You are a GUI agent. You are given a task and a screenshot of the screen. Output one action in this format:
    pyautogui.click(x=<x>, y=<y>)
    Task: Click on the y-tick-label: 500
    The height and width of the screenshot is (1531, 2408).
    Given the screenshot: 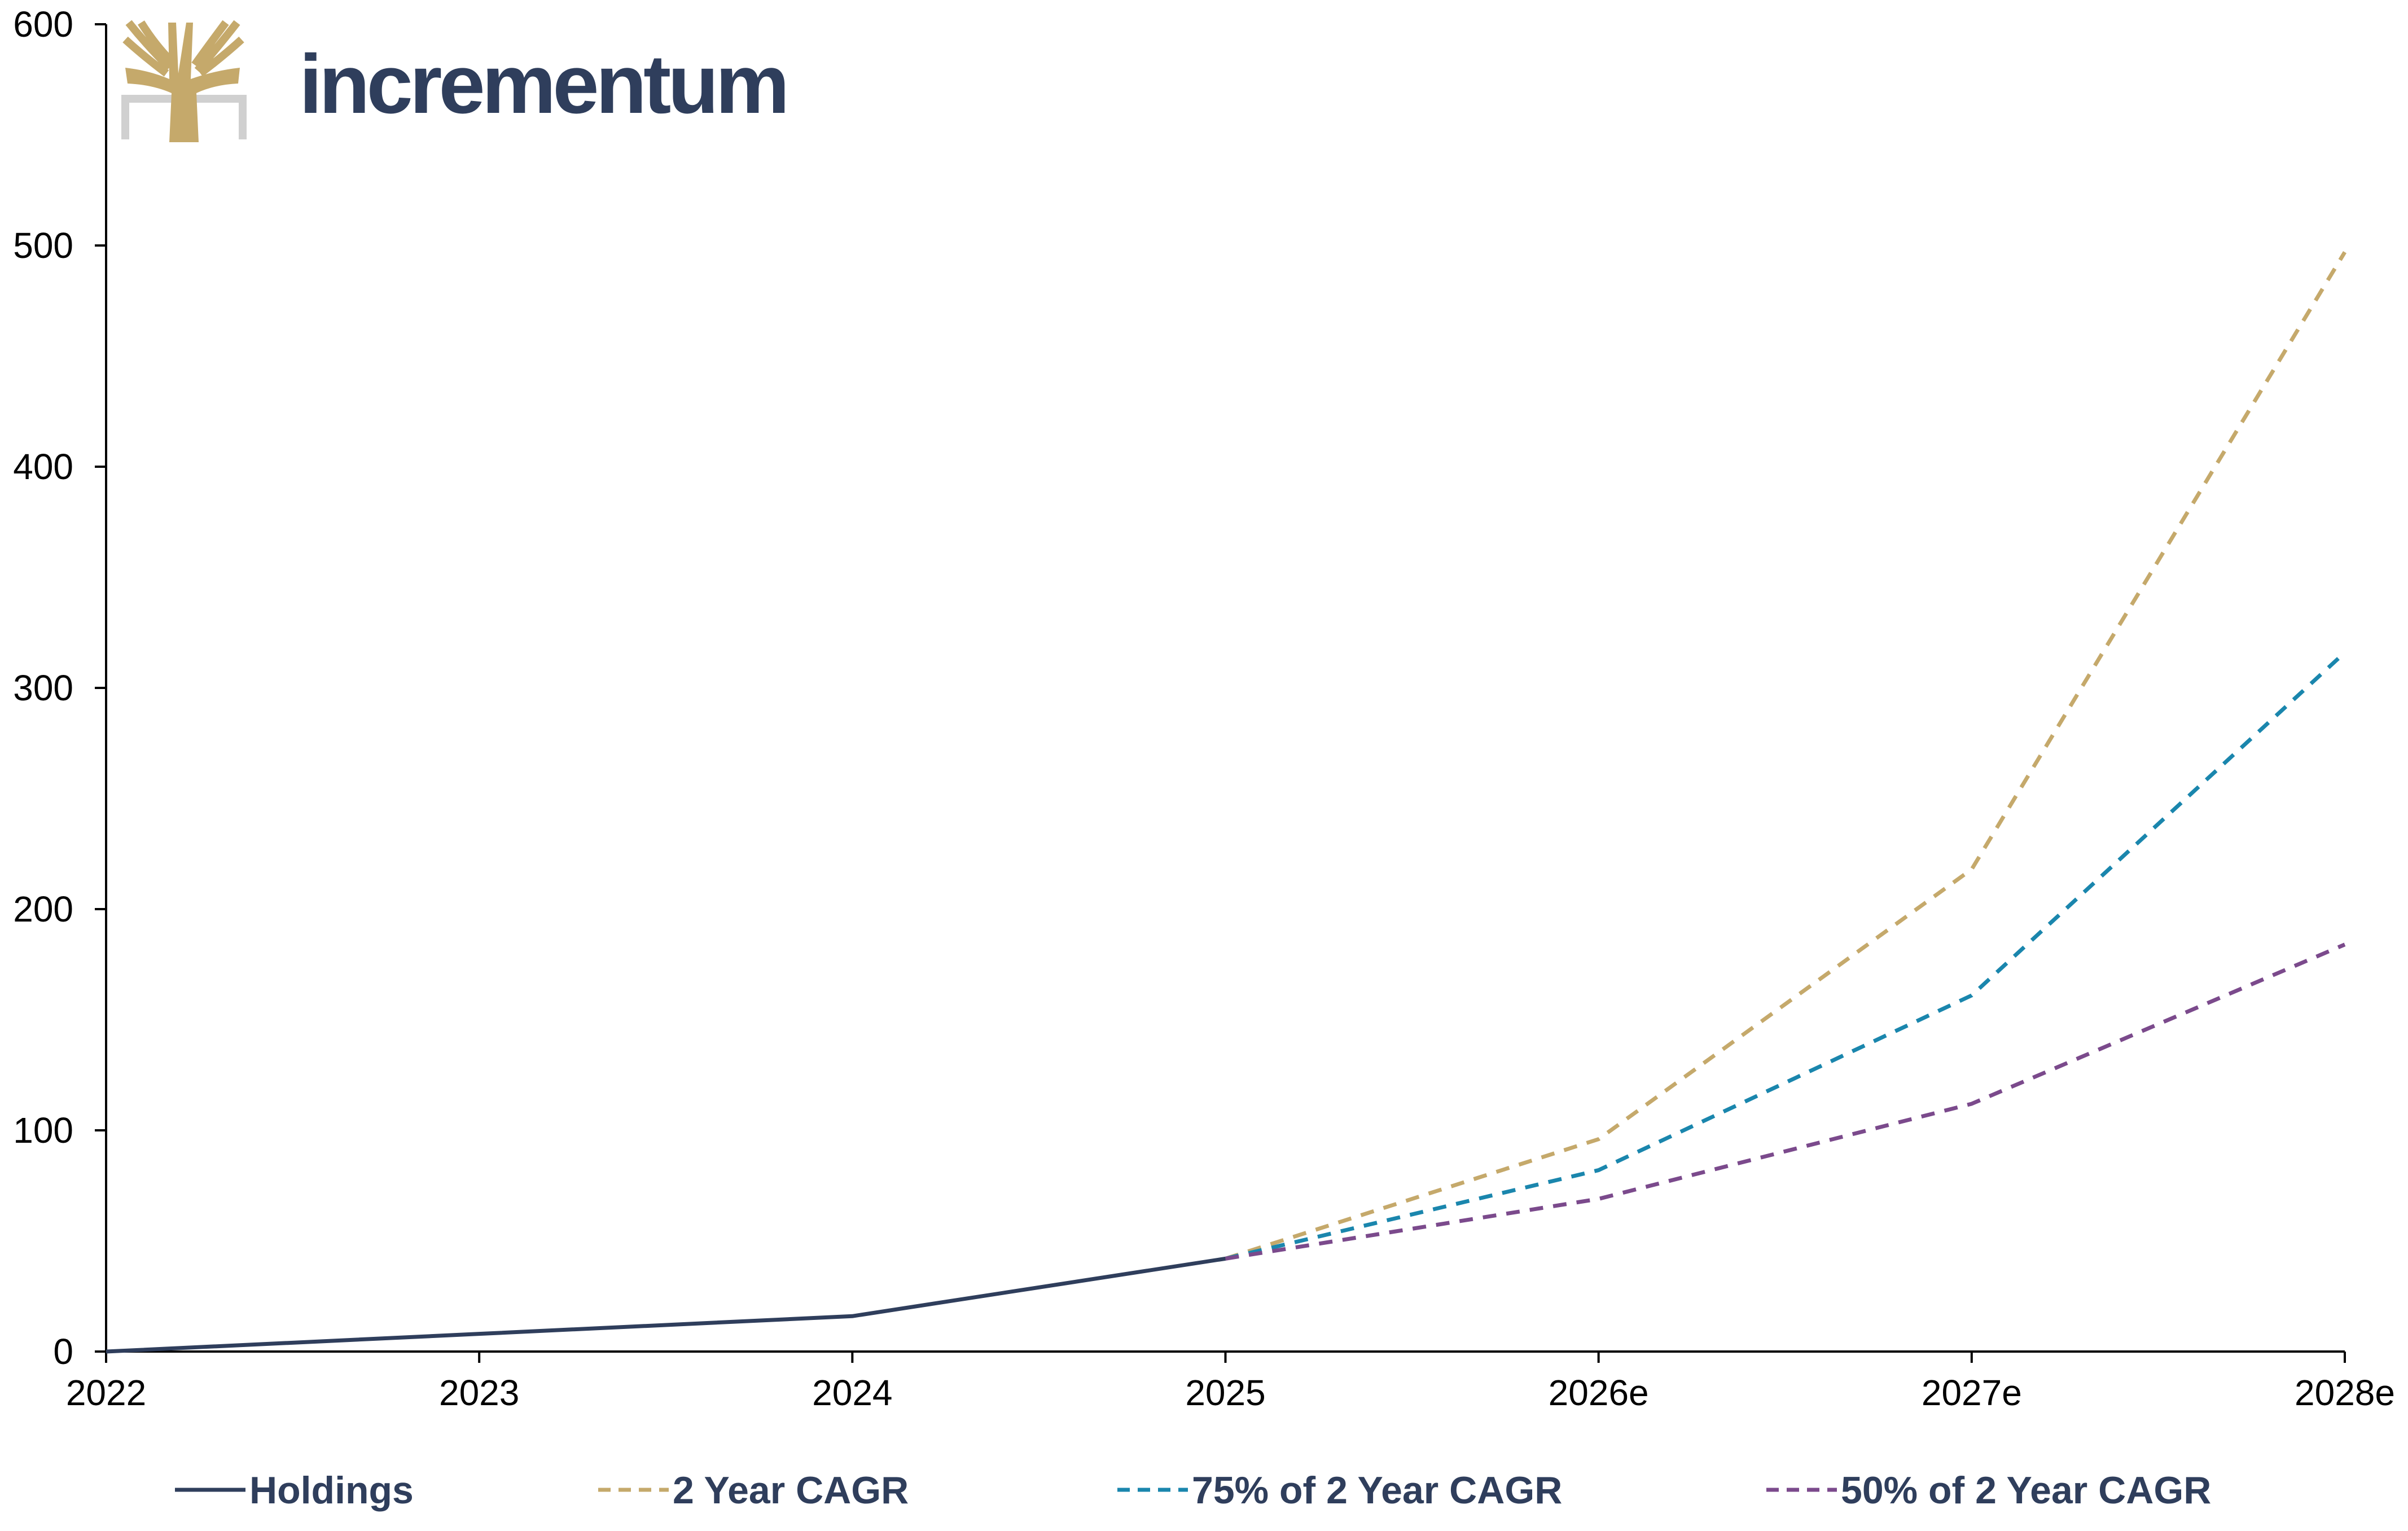 What is the action you would take?
    pyautogui.click(x=43, y=246)
    